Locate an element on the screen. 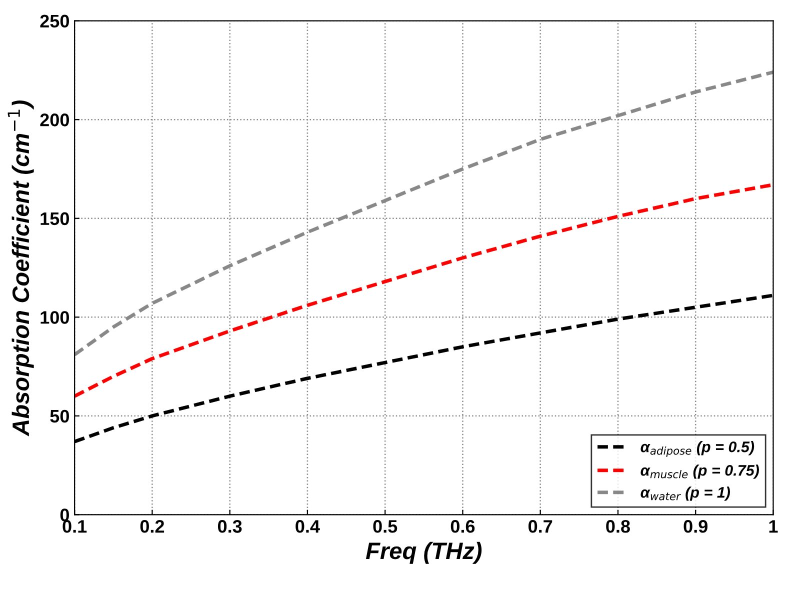 The image size is (785, 595). x-tick-label: 0.8 is located at coordinates (618, 526).